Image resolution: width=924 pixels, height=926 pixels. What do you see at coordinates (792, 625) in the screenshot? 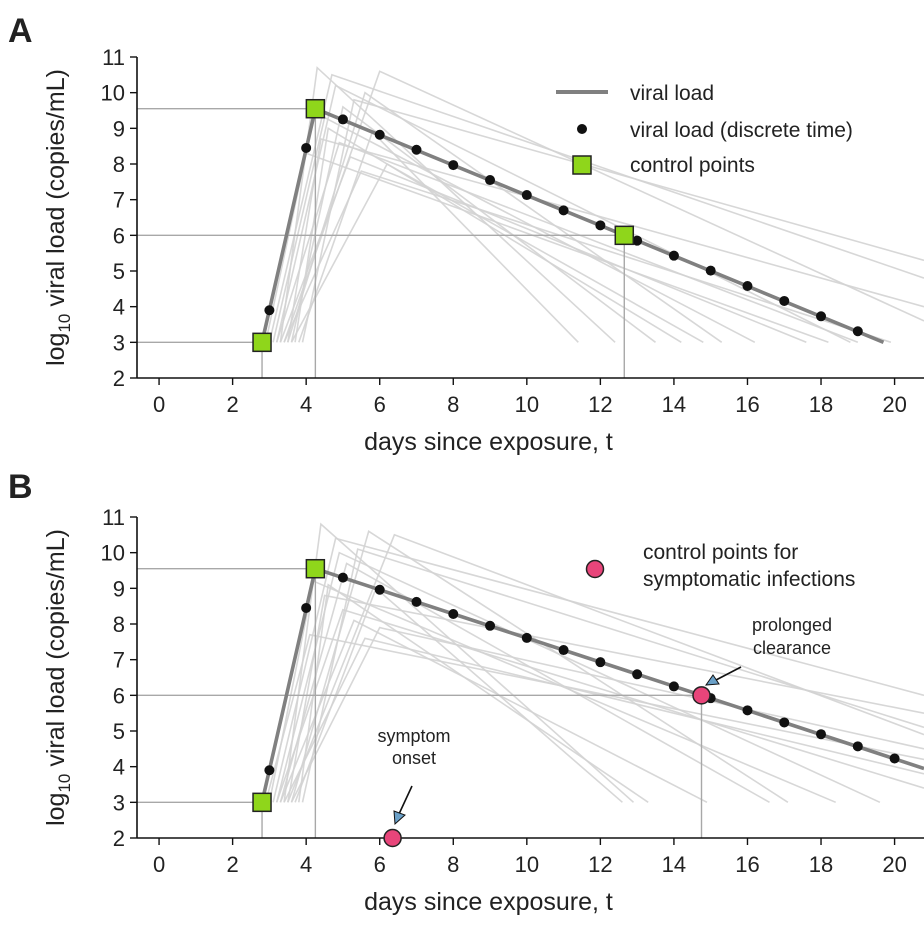
I see `annotation-prolonged-line1: prolonged` at bounding box center [792, 625].